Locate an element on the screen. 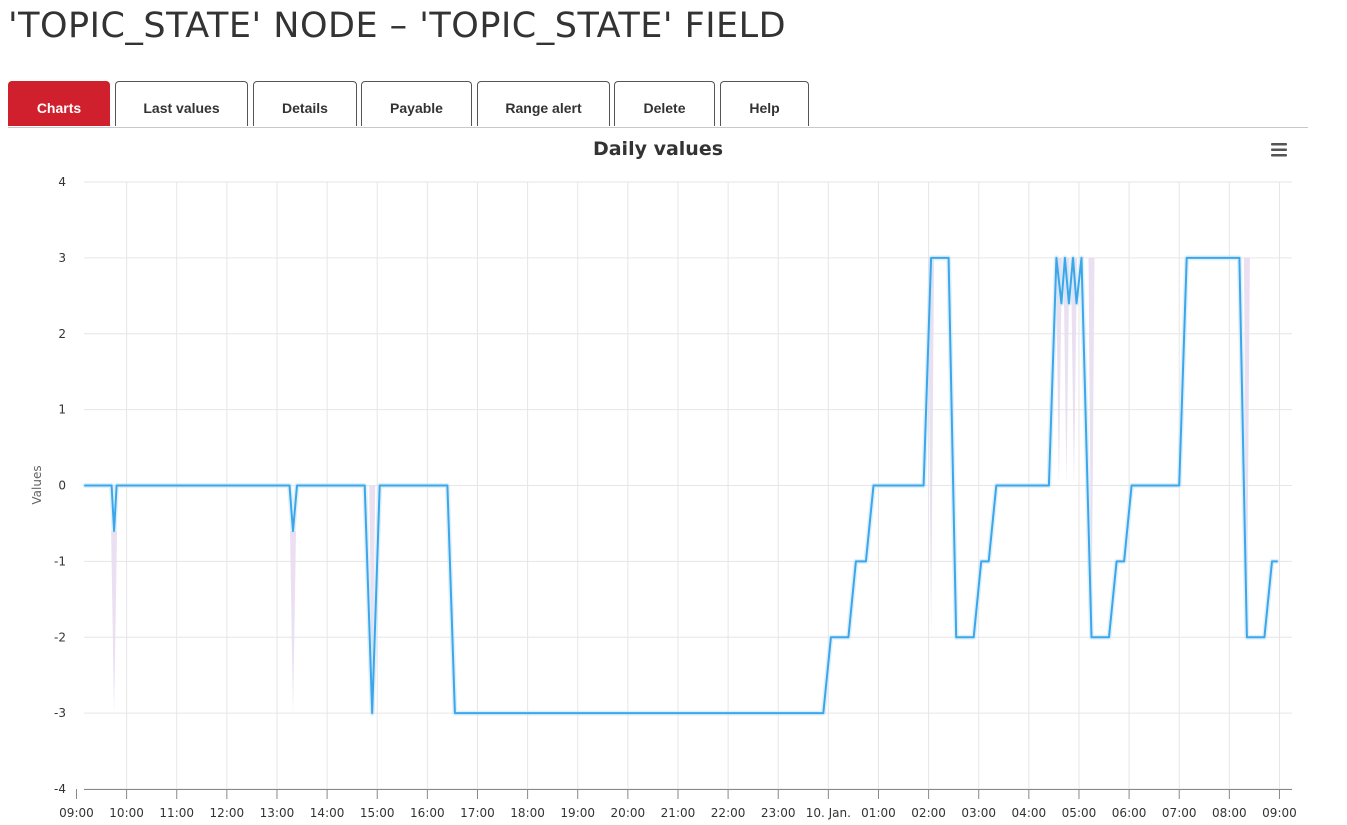 This screenshot has height=825, width=1347. x-tick-label: 04:00 is located at coordinates (1029, 813).